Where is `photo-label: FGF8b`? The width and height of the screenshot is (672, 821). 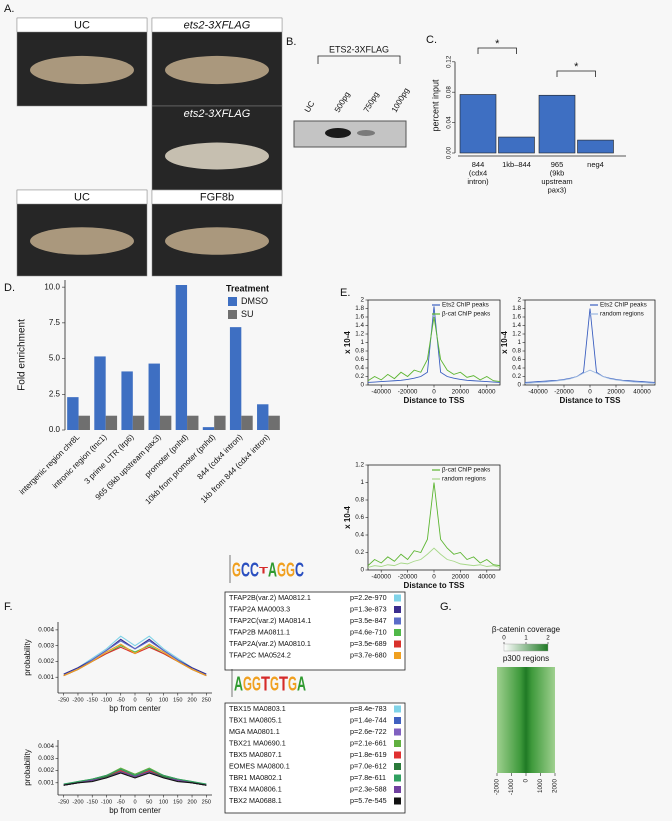
photo-label: FGF8b is located at coordinates (217, 197).